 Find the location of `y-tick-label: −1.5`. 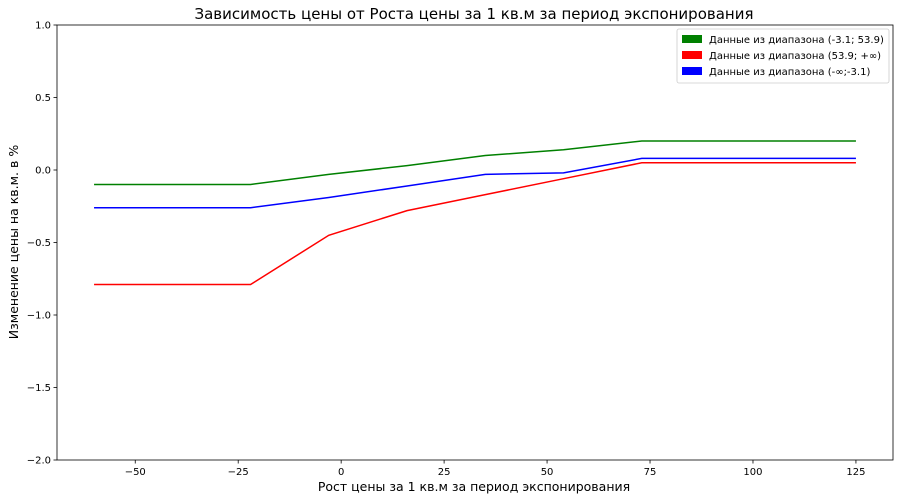

y-tick-label: −1.5 is located at coordinates (39, 388).